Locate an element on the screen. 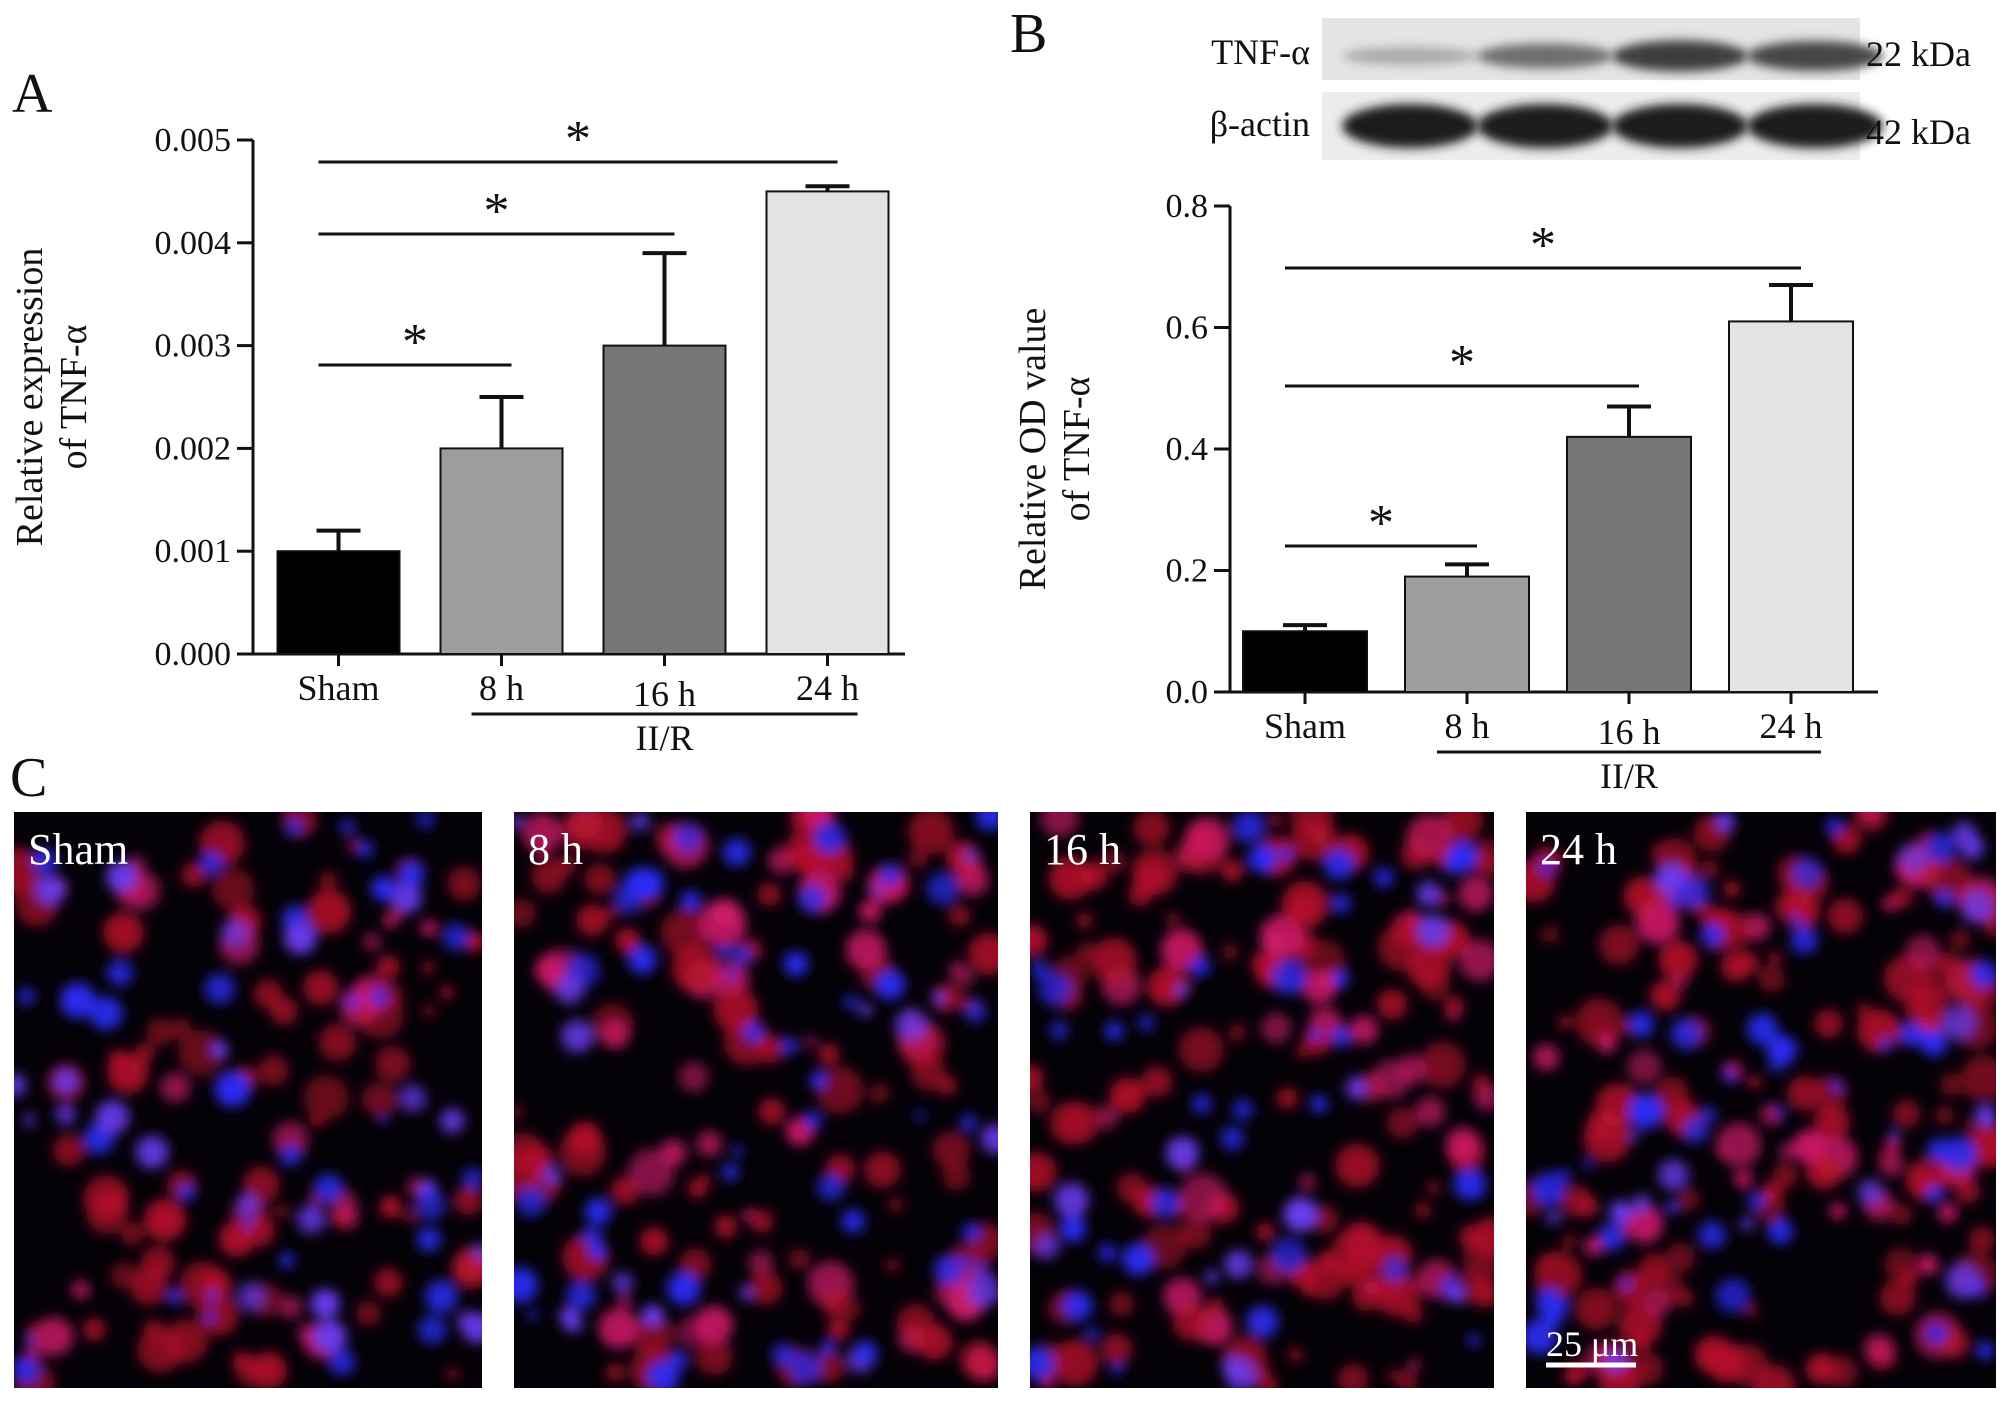  category-label: Sham is located at coordinates (1305, 726).